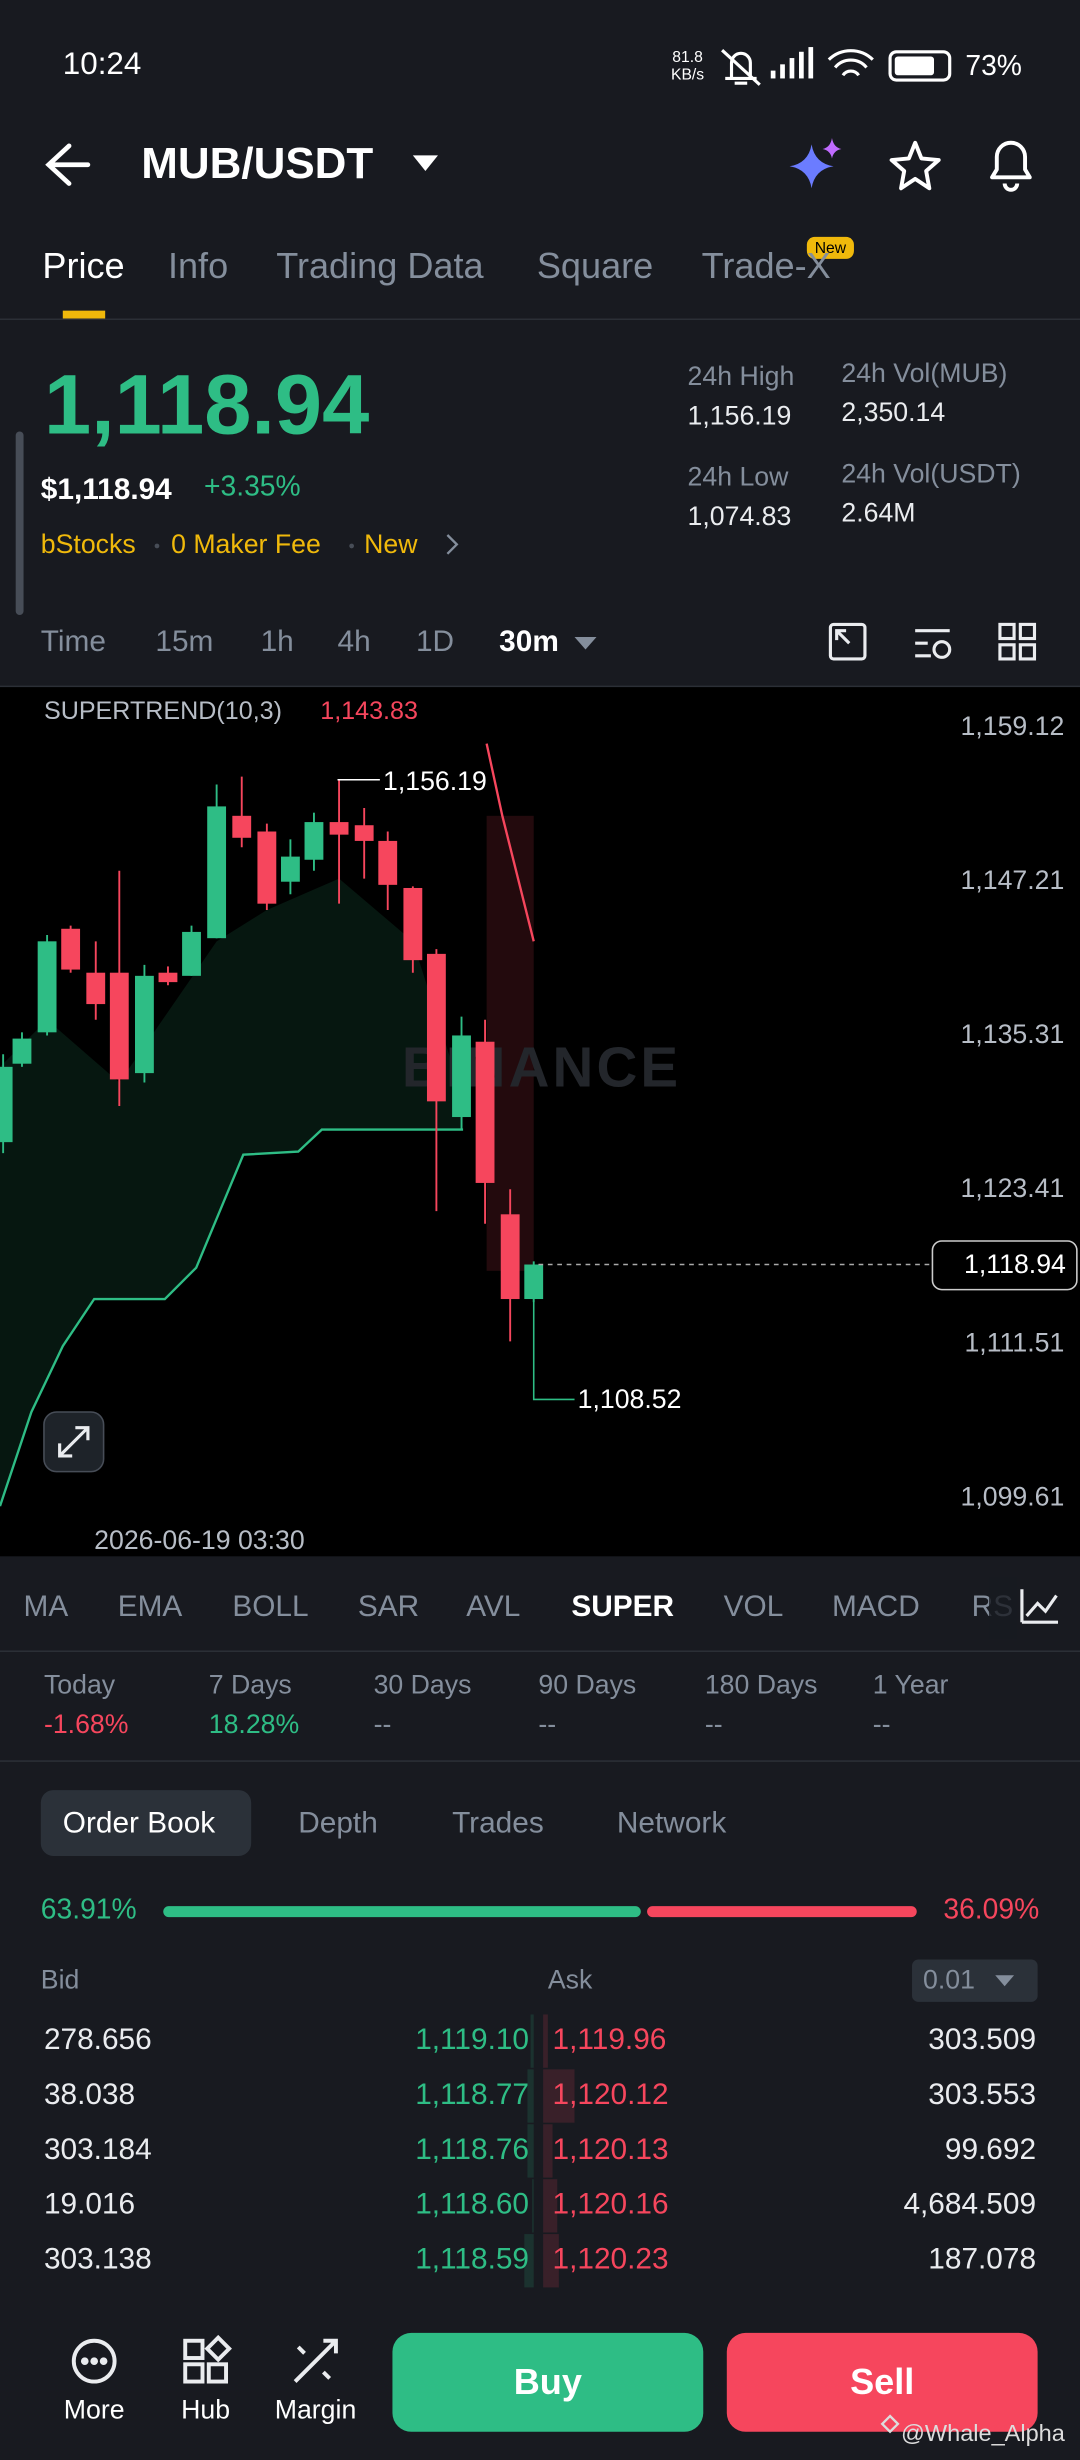 This screenshot has height=2460, width=1080. What do you see at coordinates (163, 711) in the screenshot?
I see `indicator-name: SUPERTREND(10,3)` at bounding box center [163, 711].